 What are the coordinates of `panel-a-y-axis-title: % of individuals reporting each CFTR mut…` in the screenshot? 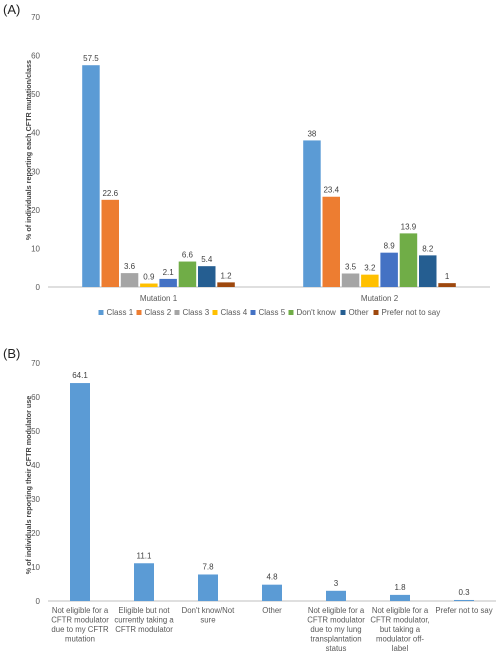 It's located at (28, 150).